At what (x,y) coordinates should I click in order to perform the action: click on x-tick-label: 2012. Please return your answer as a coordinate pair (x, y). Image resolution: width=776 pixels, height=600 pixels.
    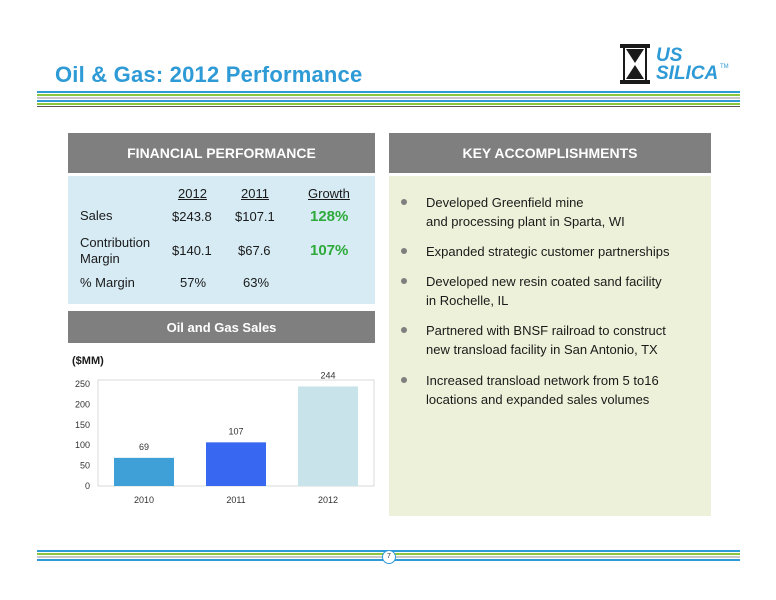
    Looking at the image, I should click on (328, 500).